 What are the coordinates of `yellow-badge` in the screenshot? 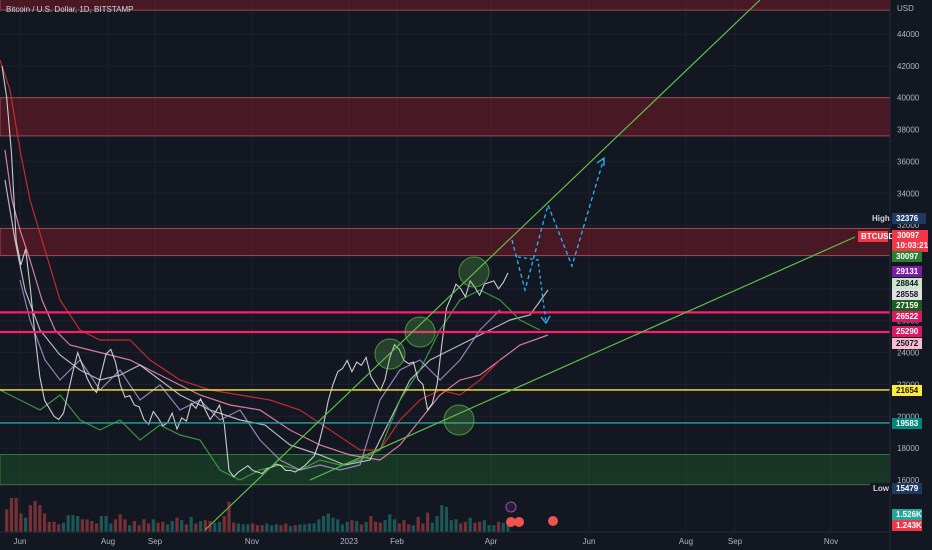 It's located at (907, 390).